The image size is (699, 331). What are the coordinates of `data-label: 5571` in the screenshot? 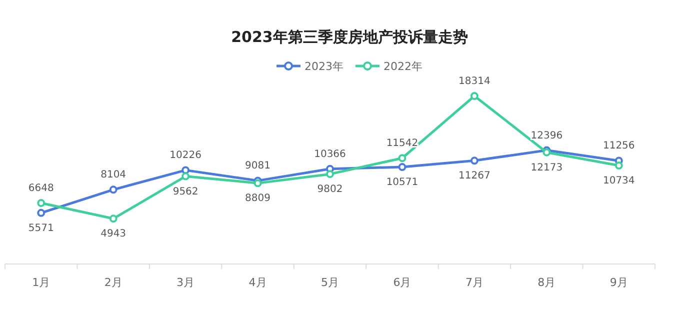 It's located at (41, 228).